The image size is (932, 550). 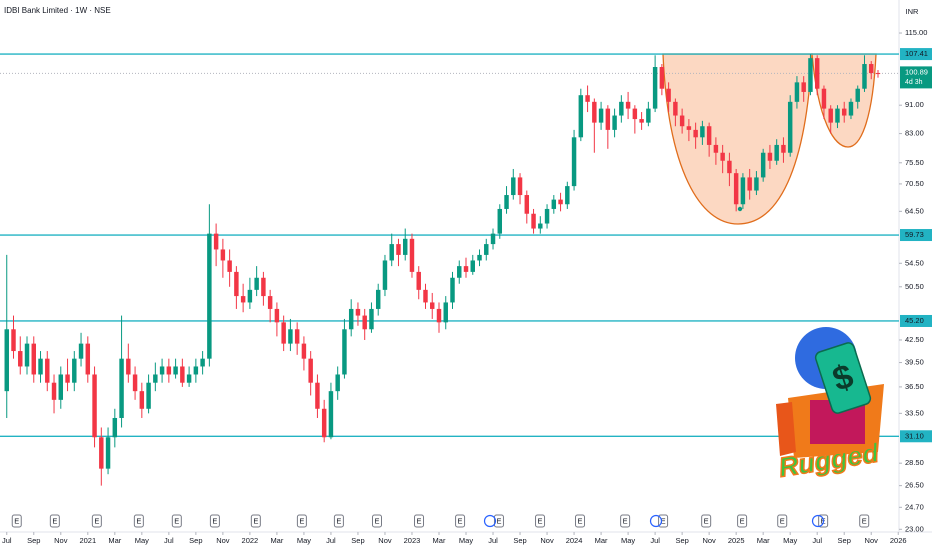 What do you see at coordinates (250, 540) in the screenshot?
I see `x-tick-label: 2022` at bounding box center [250, 540].